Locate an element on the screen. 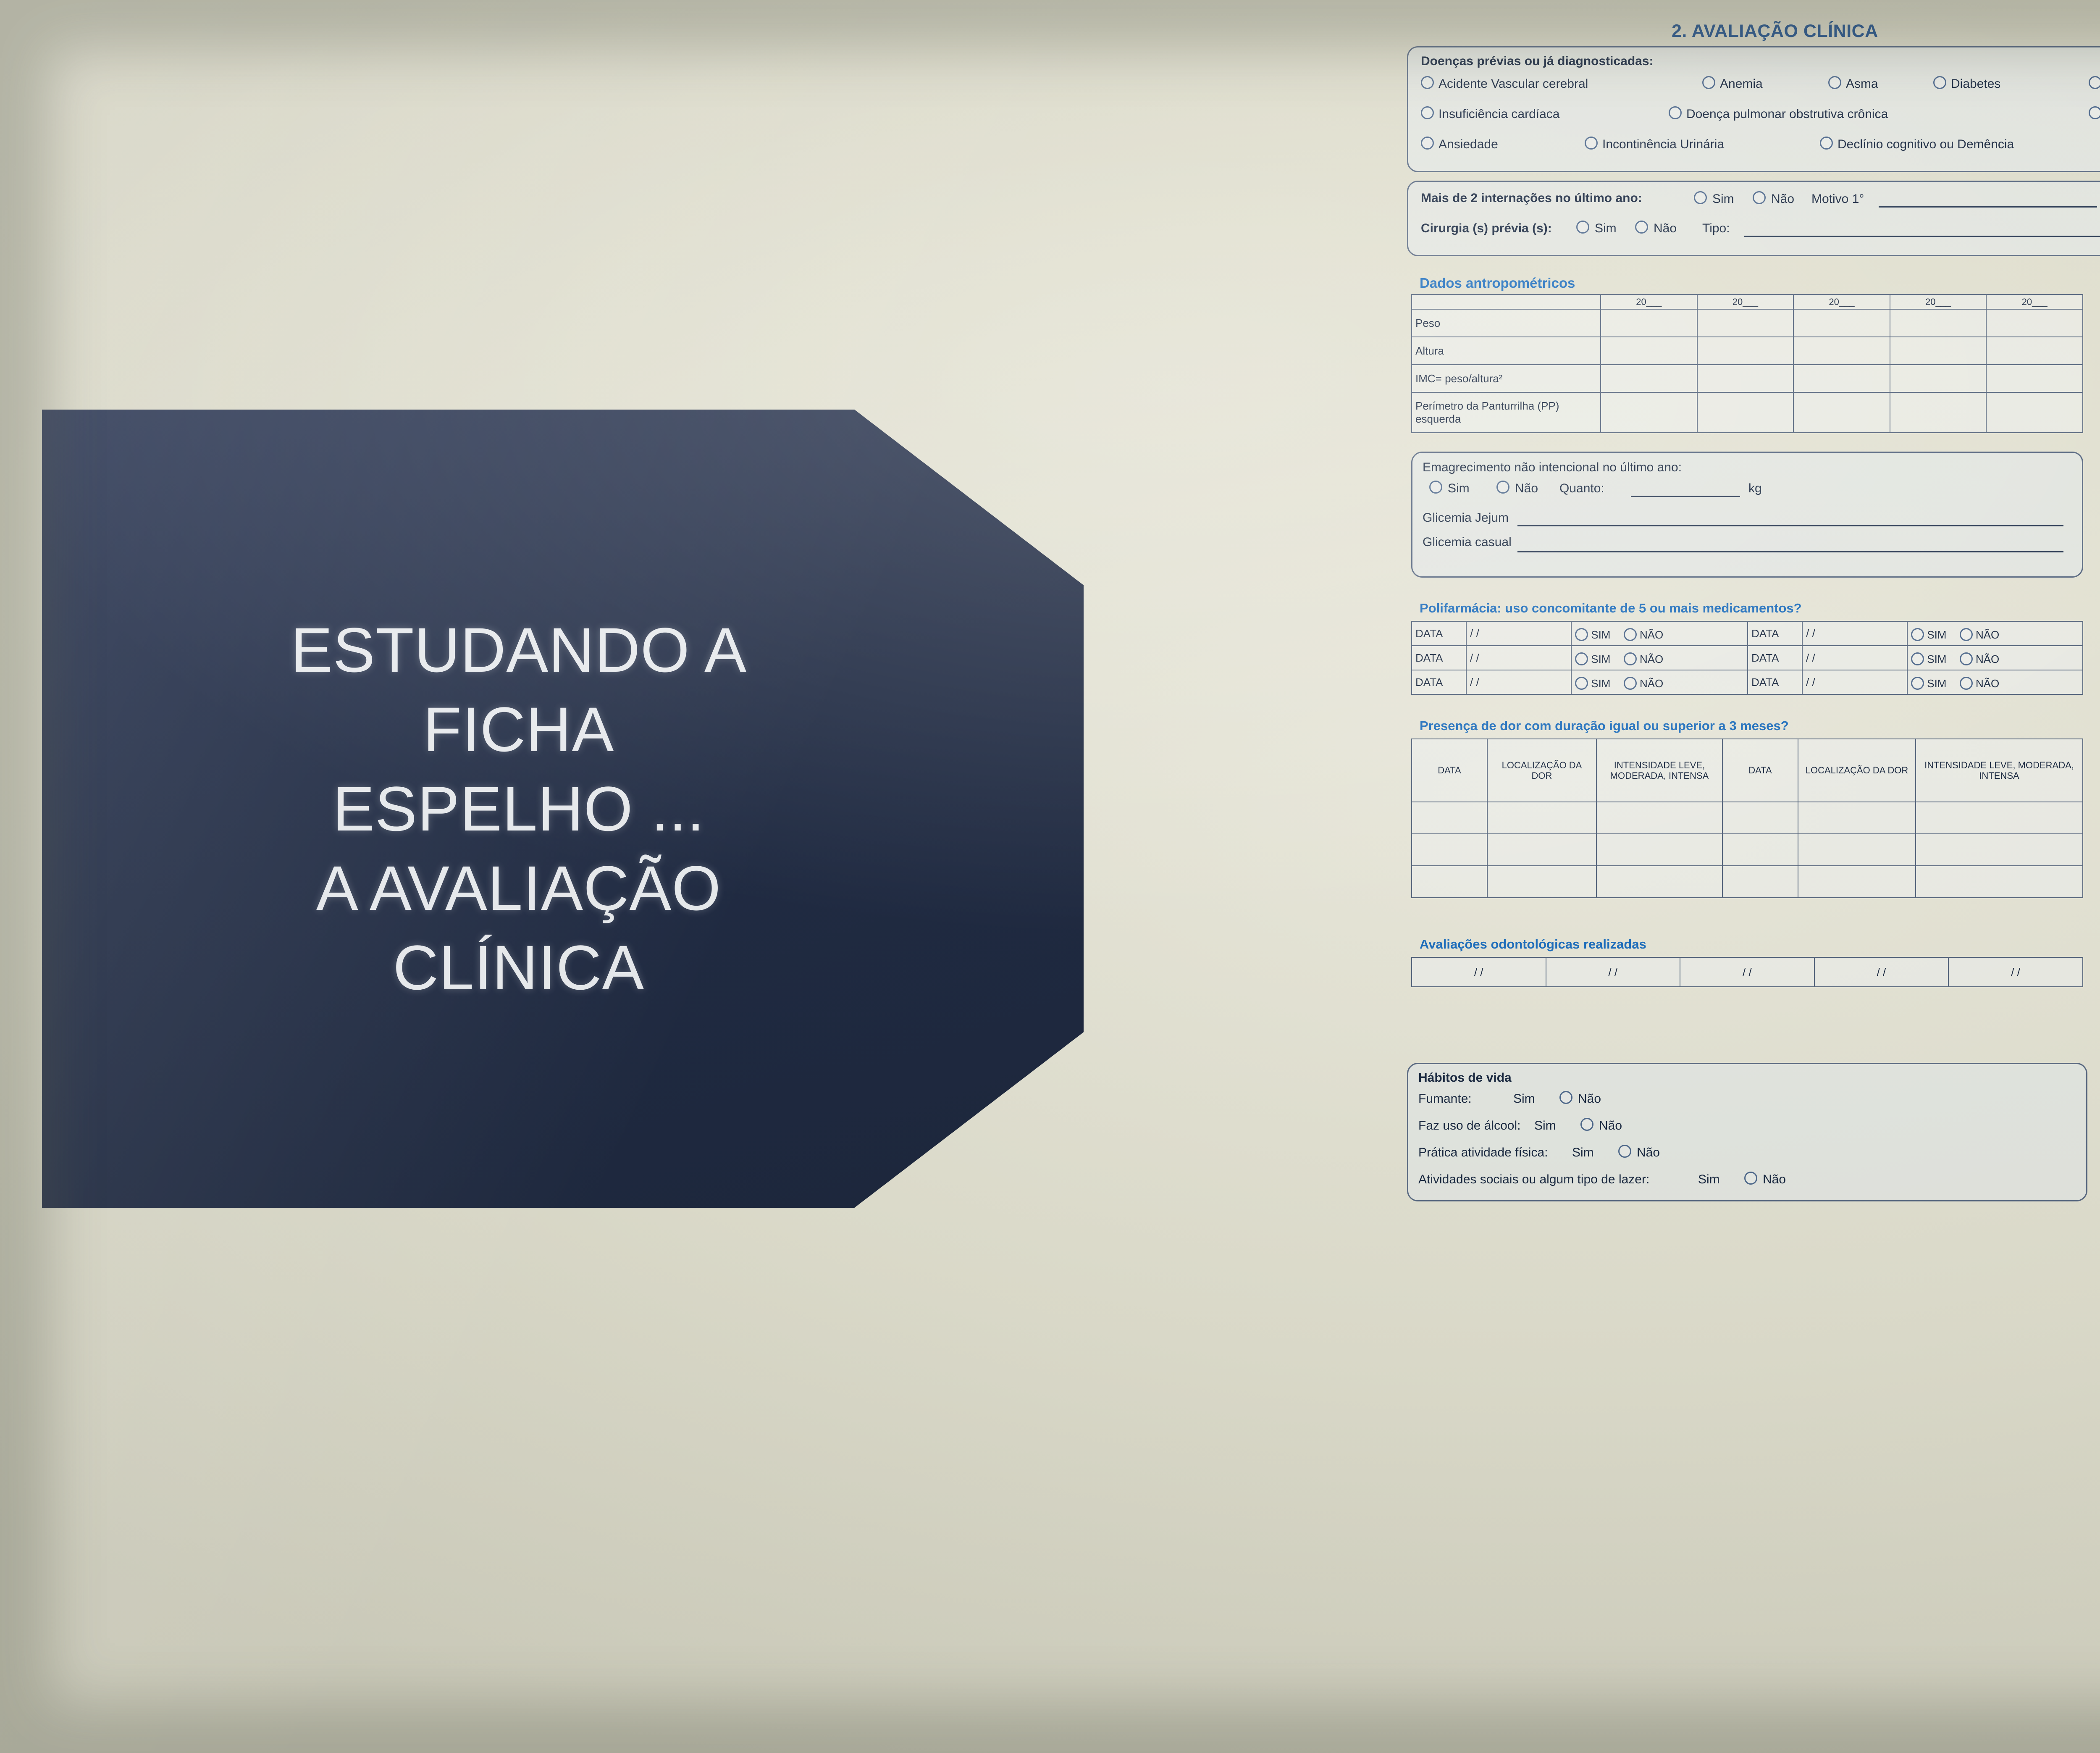 The width and height of the screenshot is (2100, 1753). dental-cell-2: / / is located at coordinates (1613, 972).